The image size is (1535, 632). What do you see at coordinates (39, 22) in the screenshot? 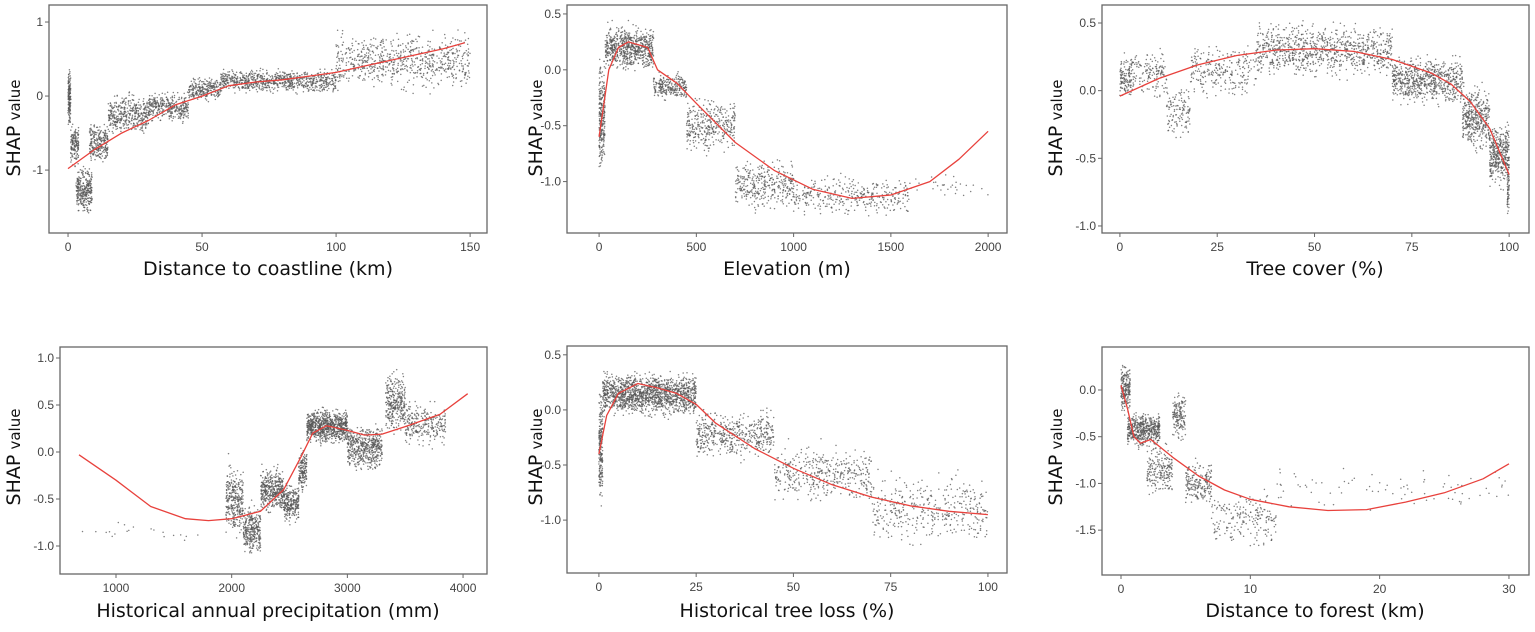
I see `y-tick-label: 1` at bounding box center [39, 22].